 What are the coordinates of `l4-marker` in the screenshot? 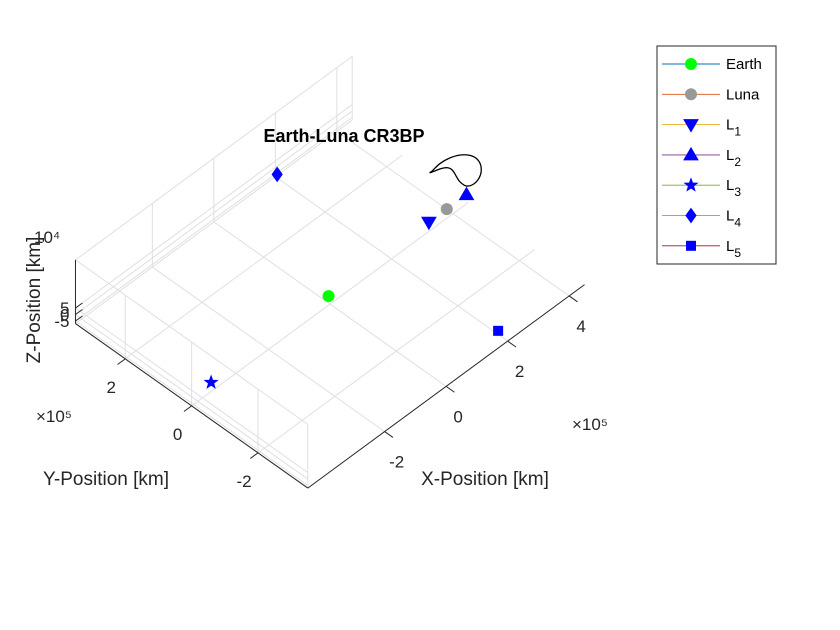 It's located at (277, 174).